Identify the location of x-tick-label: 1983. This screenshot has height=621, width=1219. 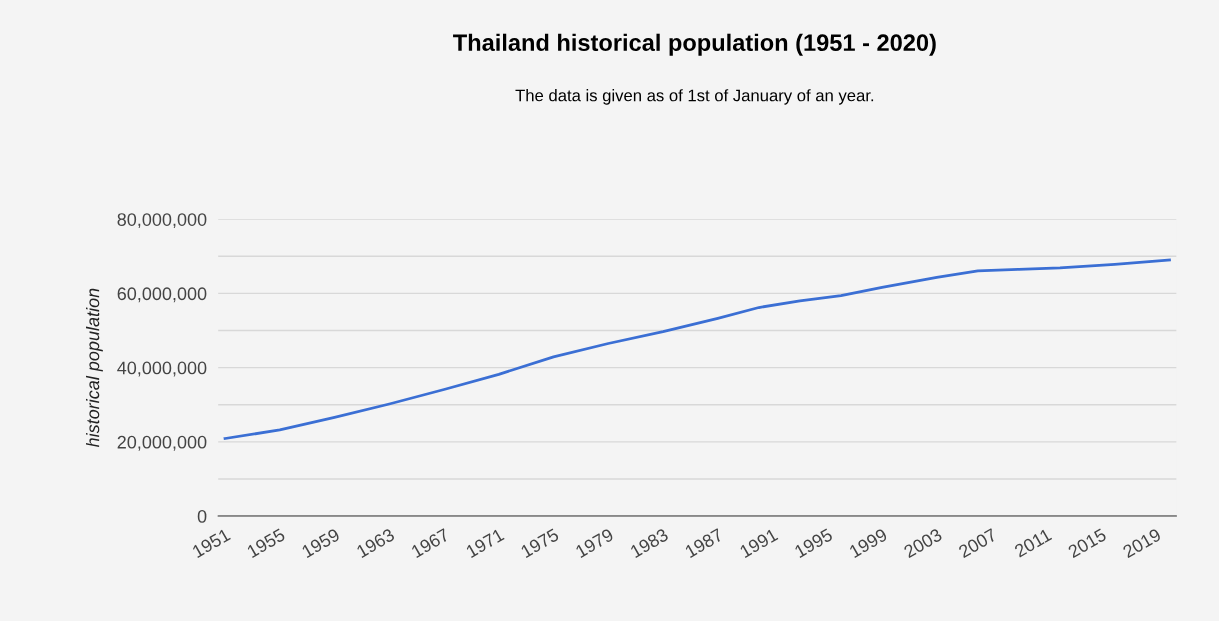
(649, 543).